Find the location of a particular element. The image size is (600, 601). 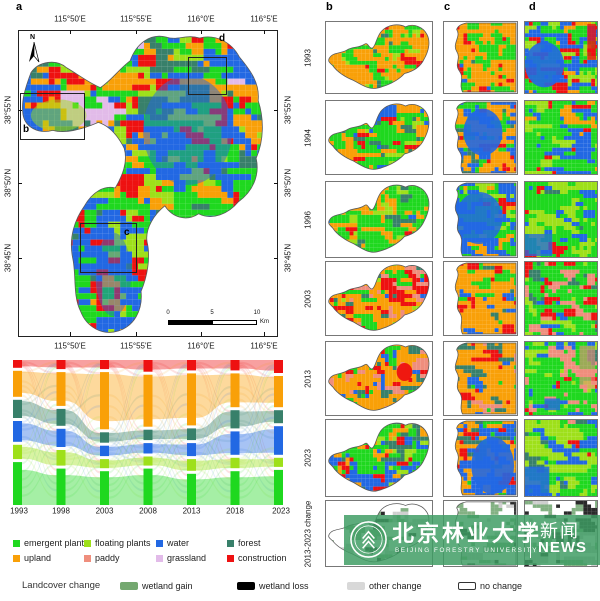

map-a-bottom-axis-label: 115°55'E is located at coordinates (136, 346).